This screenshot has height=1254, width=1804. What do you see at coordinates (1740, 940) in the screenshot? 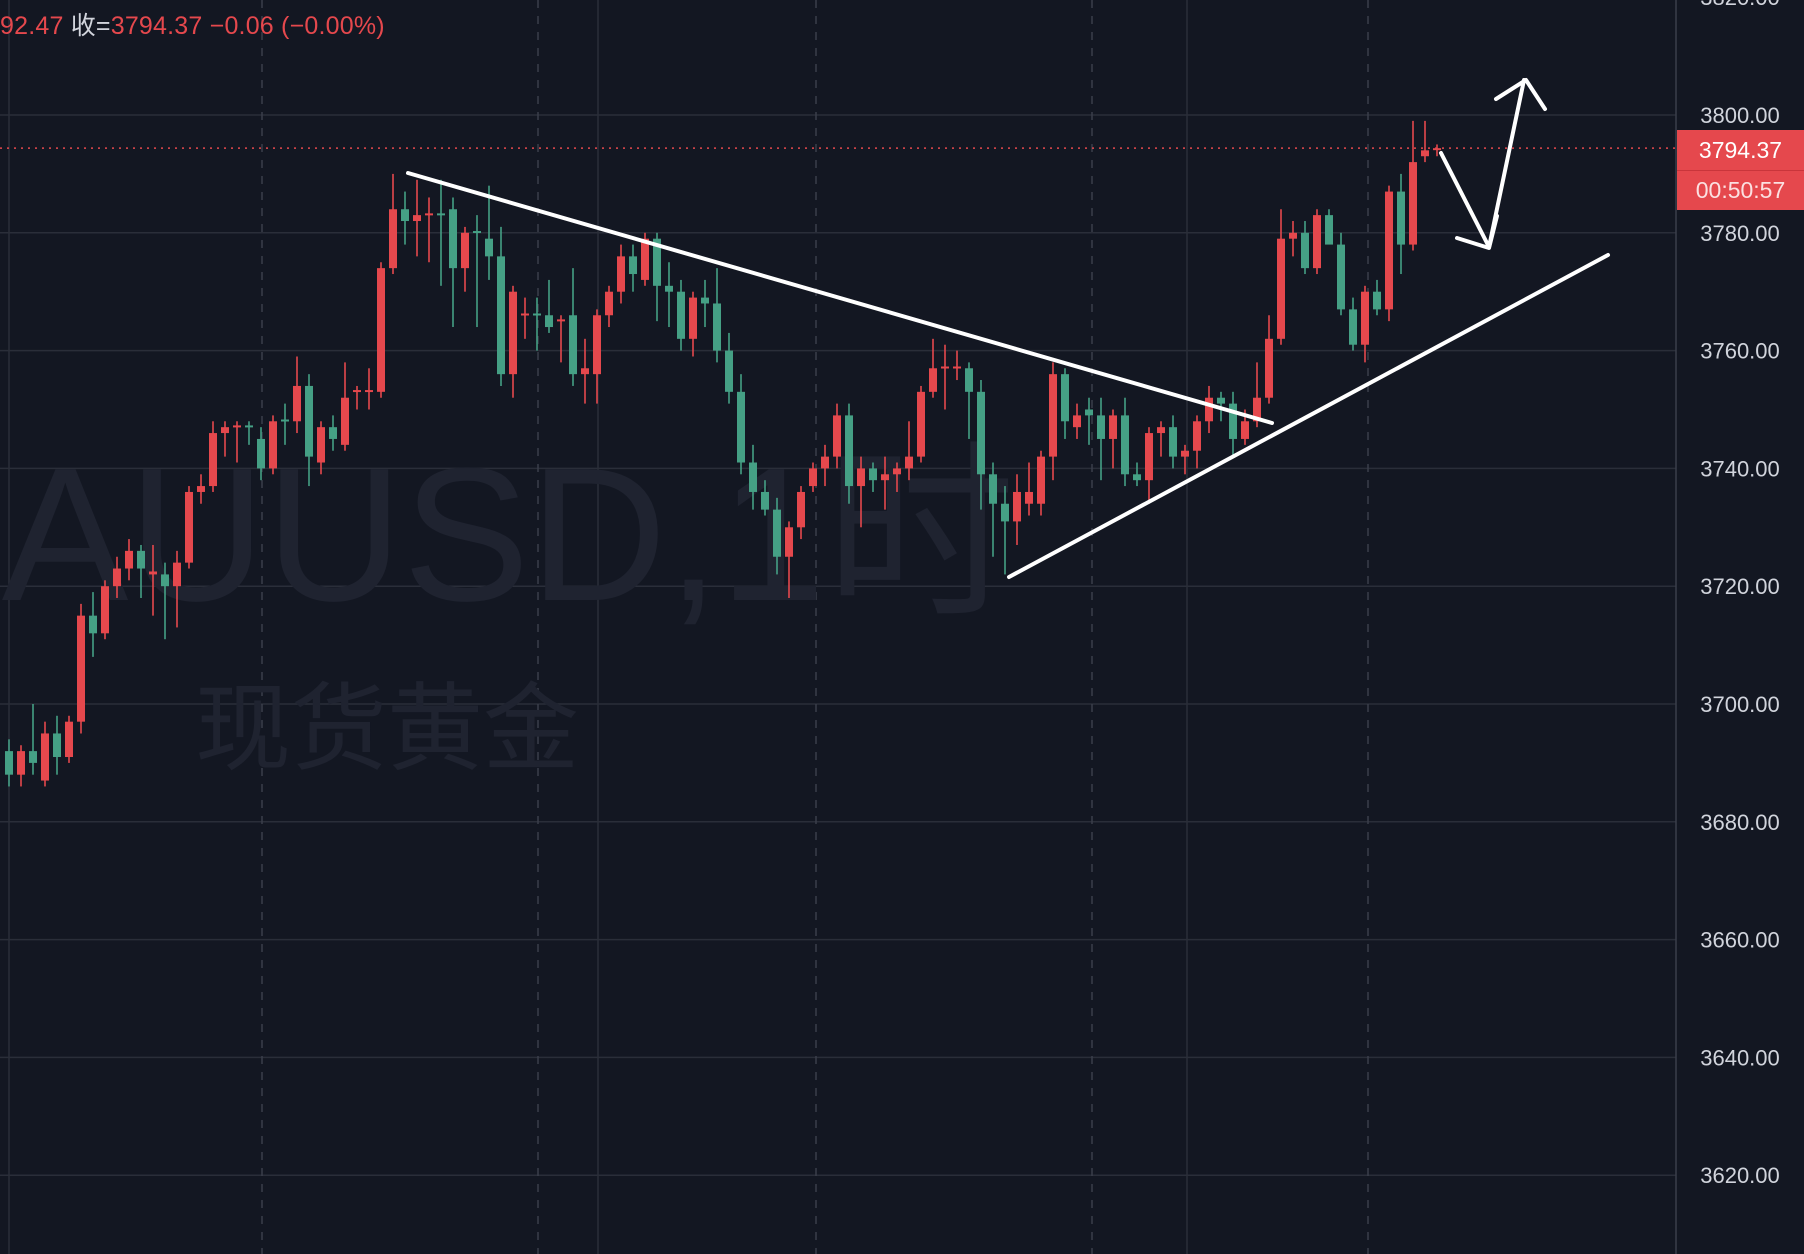
I see `y-tick-label: 3660.00` at bounding box center [1740, 940].